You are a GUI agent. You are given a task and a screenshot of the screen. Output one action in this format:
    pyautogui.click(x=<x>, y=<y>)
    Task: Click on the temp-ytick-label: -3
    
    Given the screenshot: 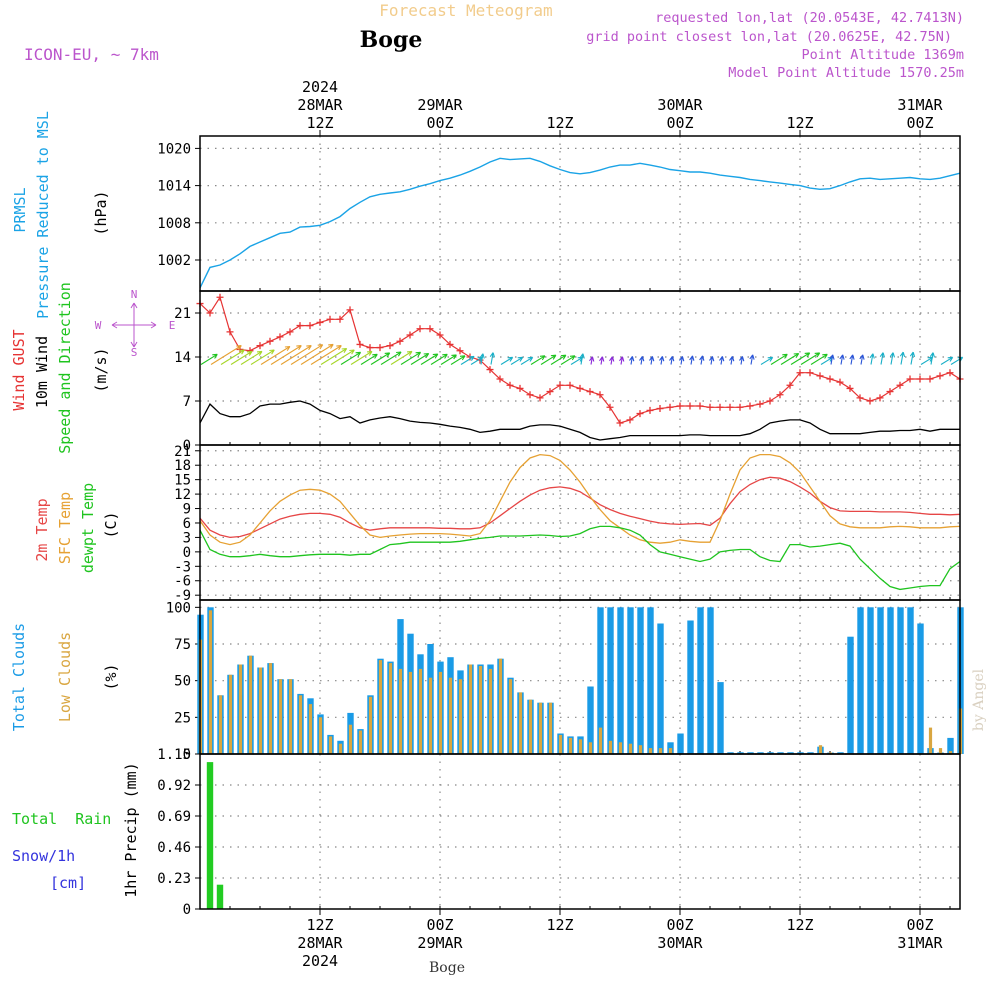 What is the action you would take?
    pyautogui.click(x=182, y=567)
    